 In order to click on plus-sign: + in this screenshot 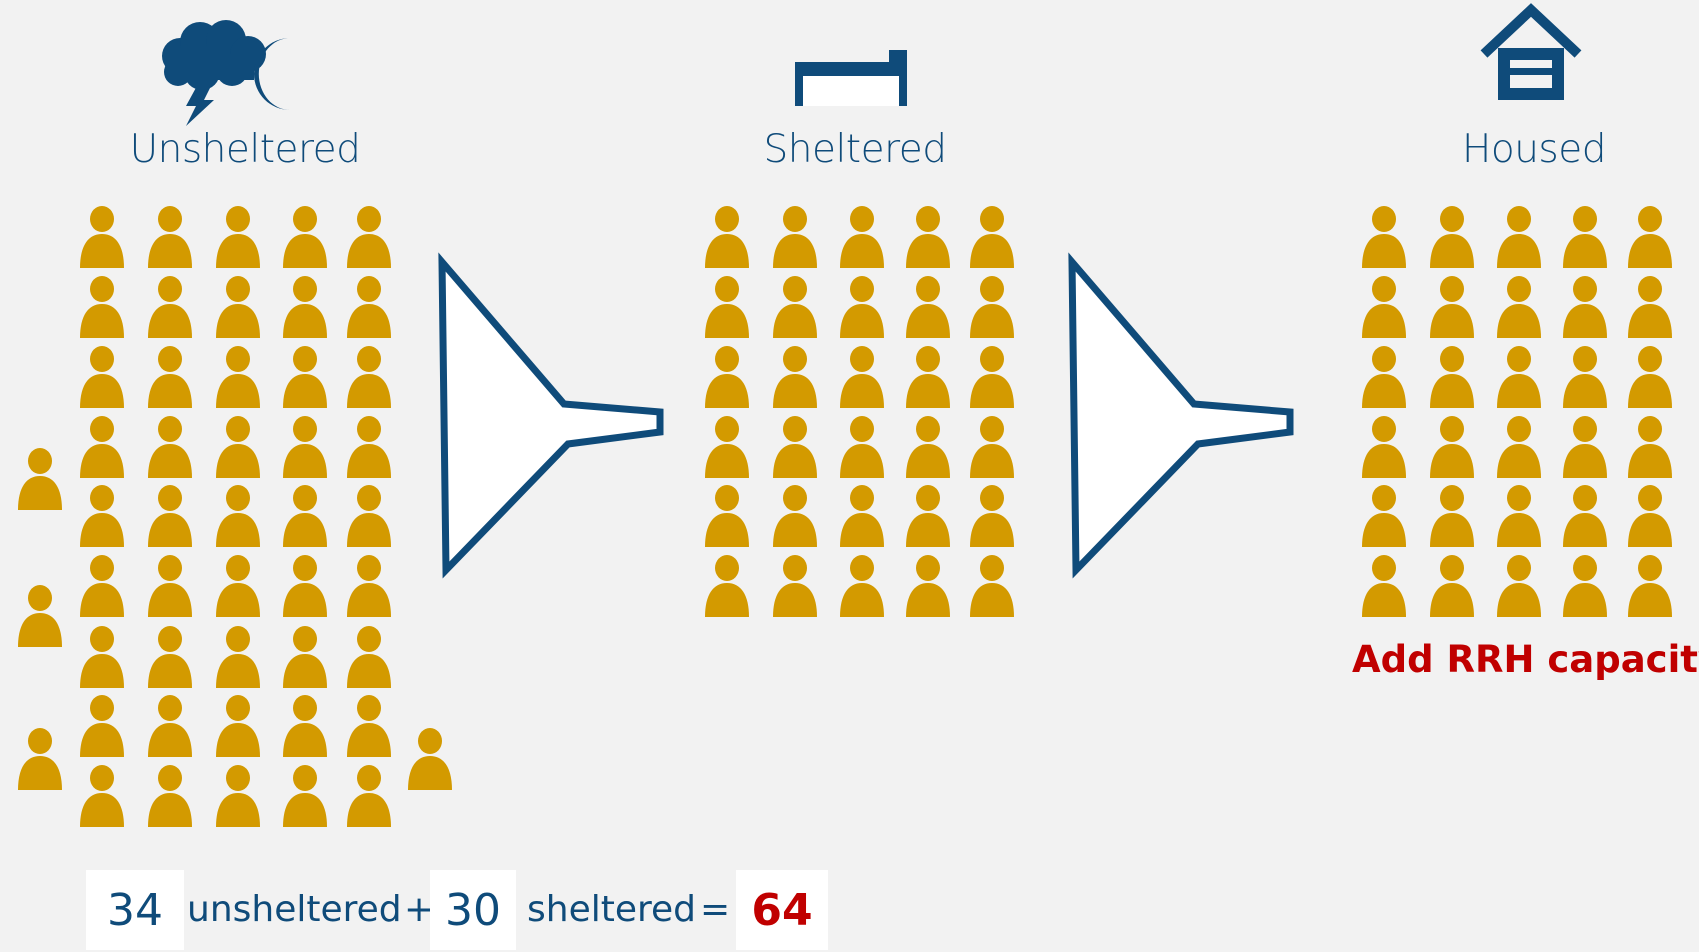, I will do `click(419, 909)`.